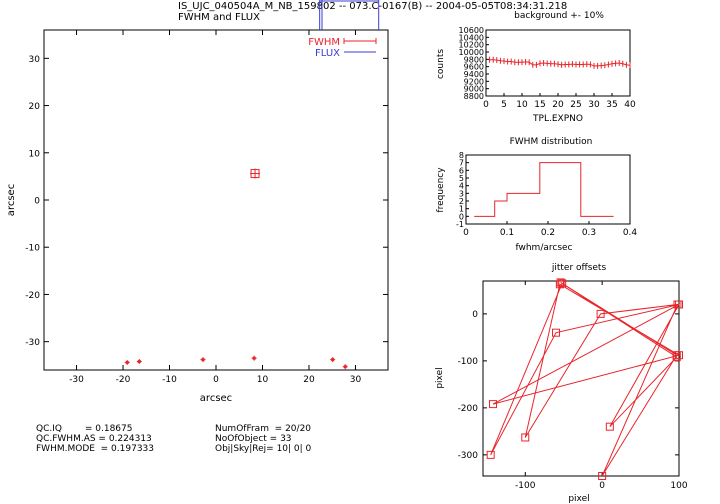  What do you see at coordinates (548, 233) in the screenshot?
I see `histogram-x-tick-label: 0.2` at bounding box center [548, 233].